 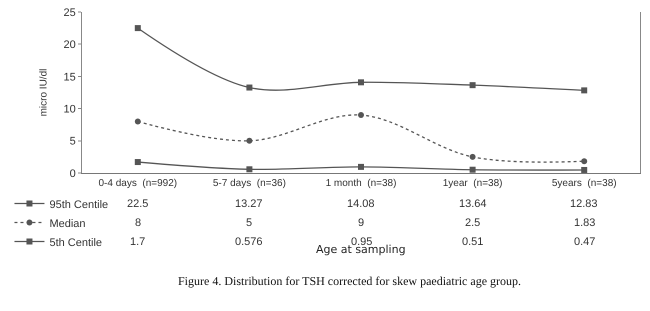 I want to click on data-label: 0.95, so click(x=361, y=242).